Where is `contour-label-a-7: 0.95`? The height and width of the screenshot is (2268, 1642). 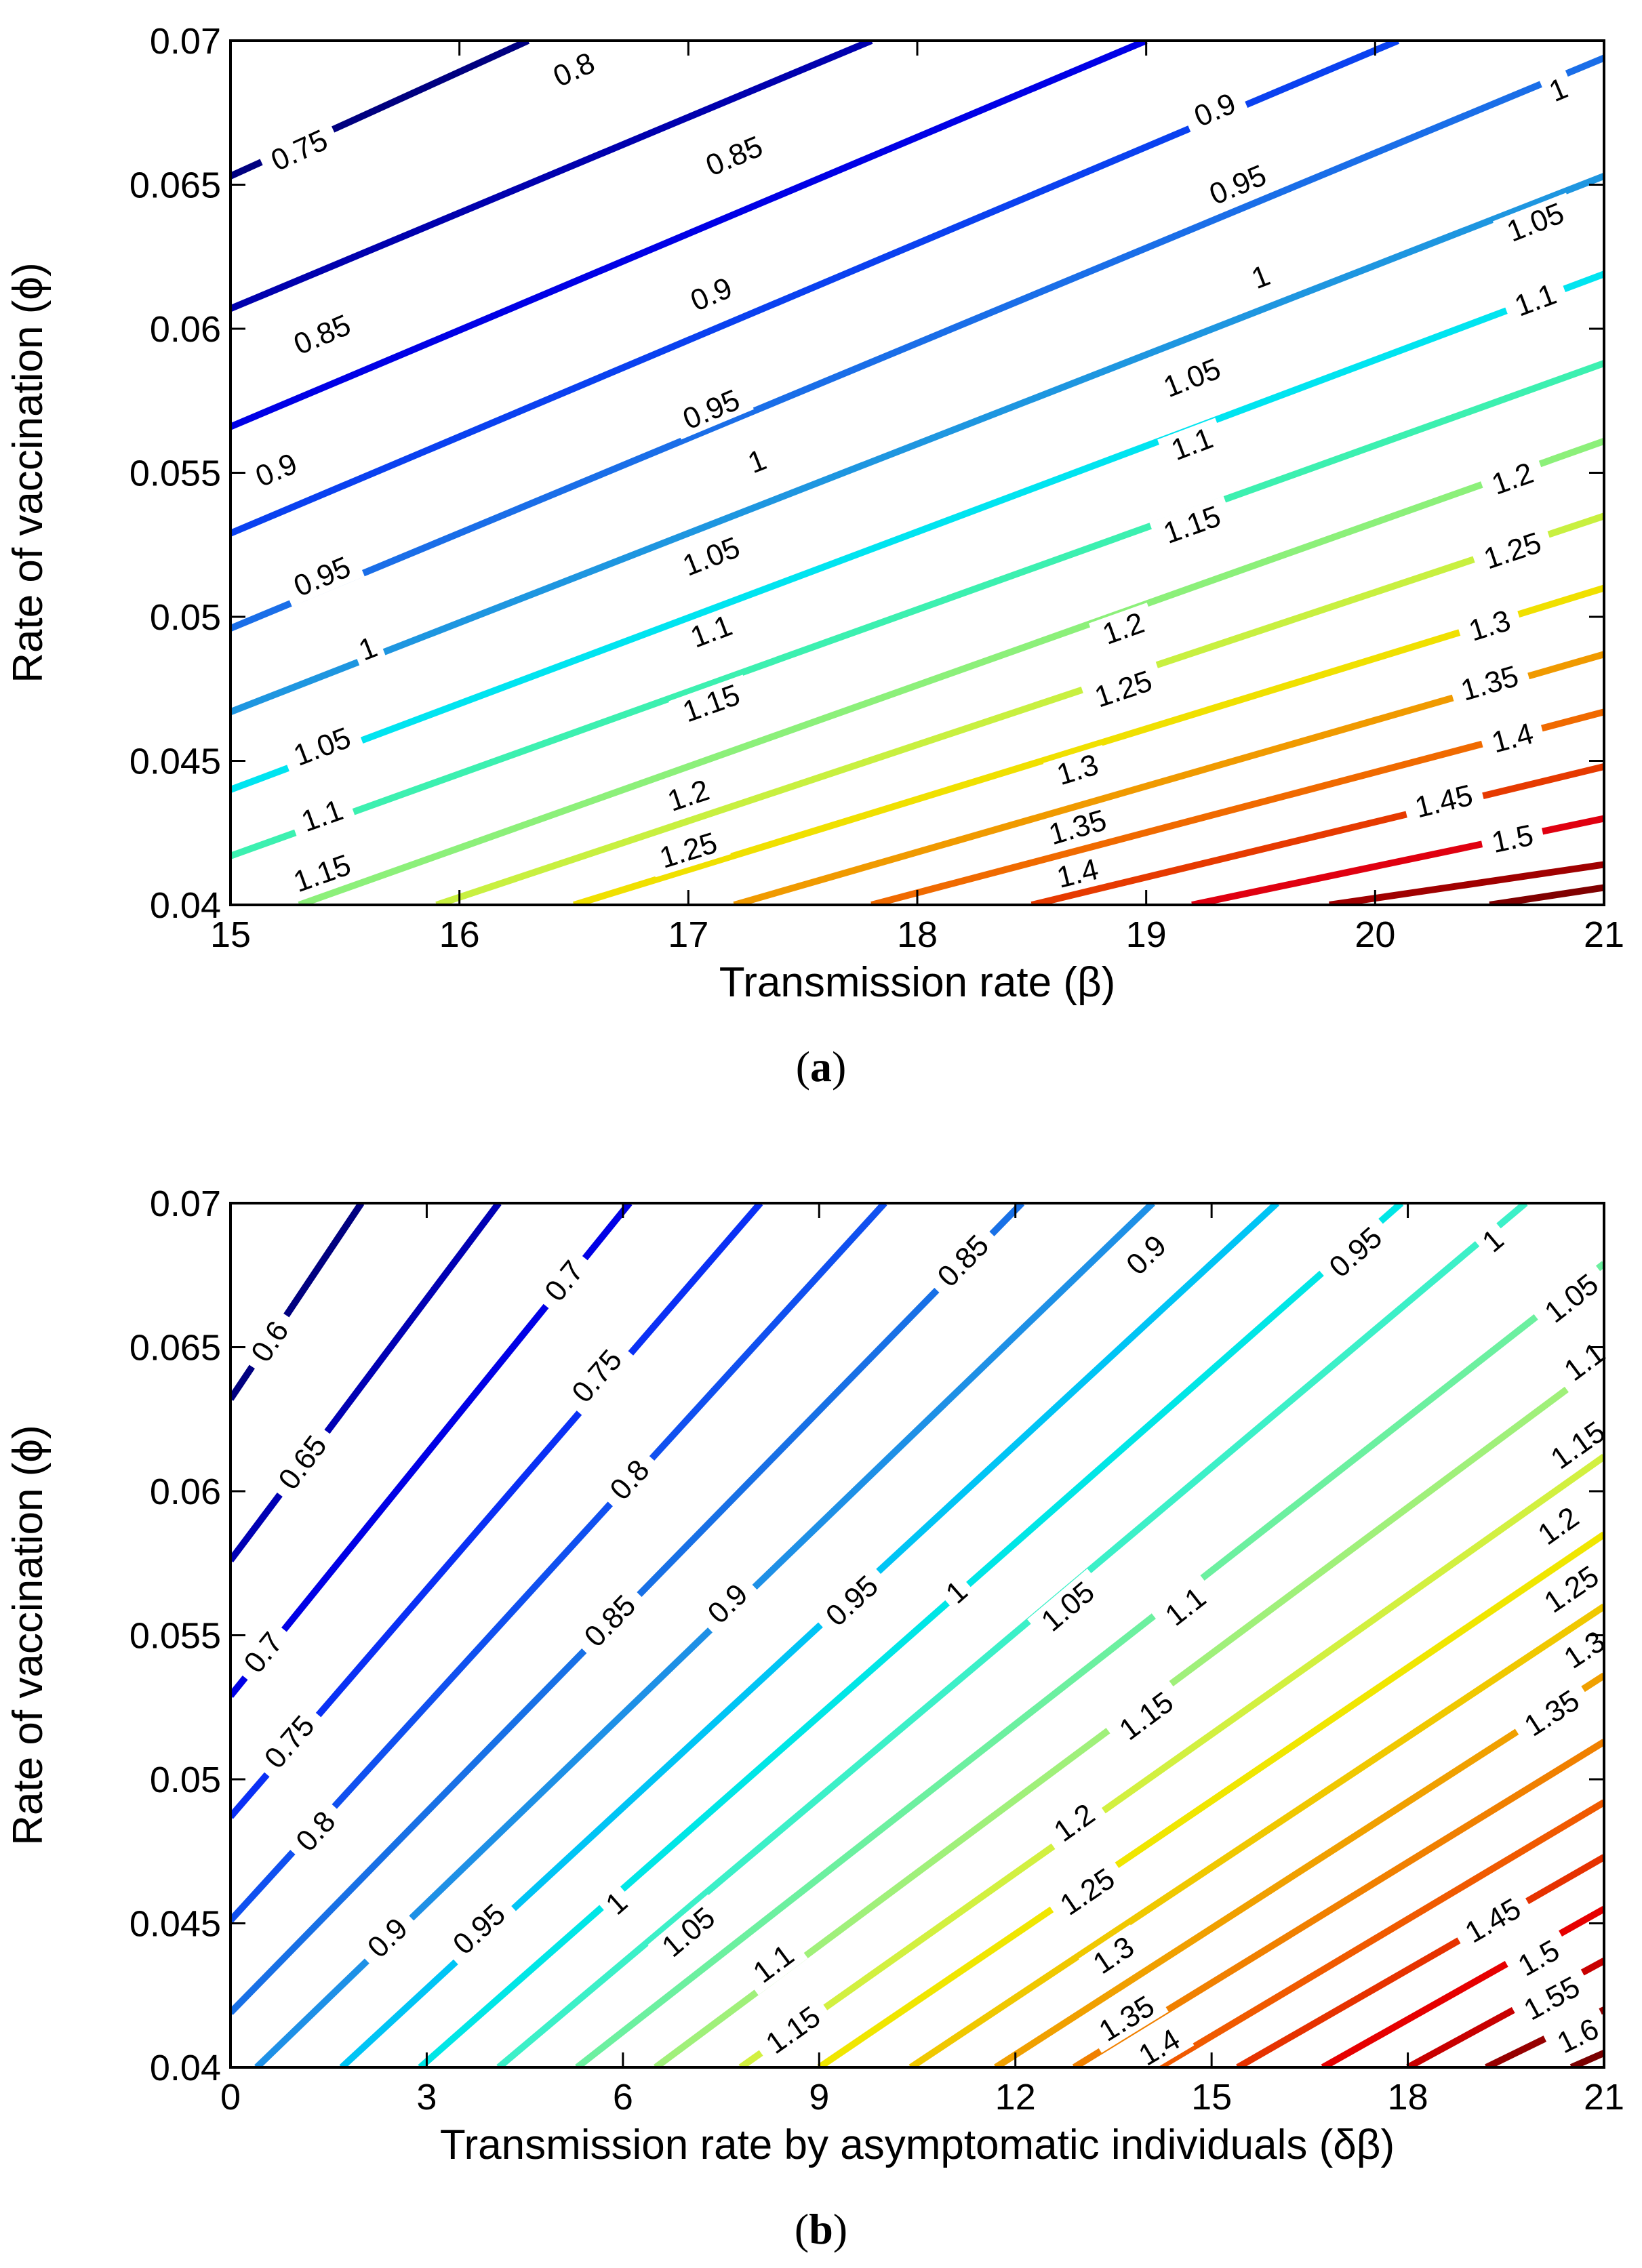
contour-label-a-7: 0.95 is located at coordinates (322, 576).